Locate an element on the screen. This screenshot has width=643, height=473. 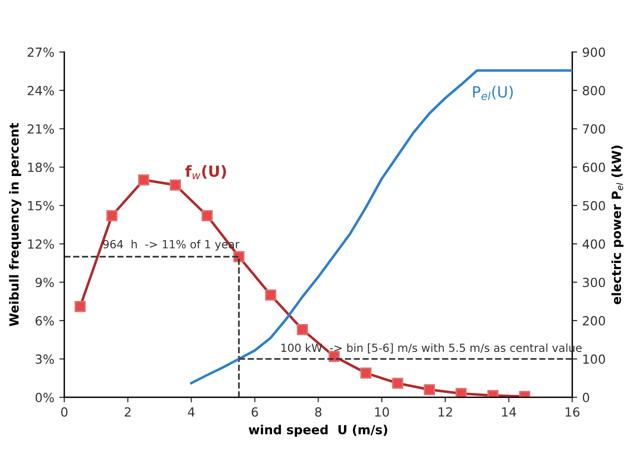
y-tick-label: 24% is located at coordinates (41, 91).